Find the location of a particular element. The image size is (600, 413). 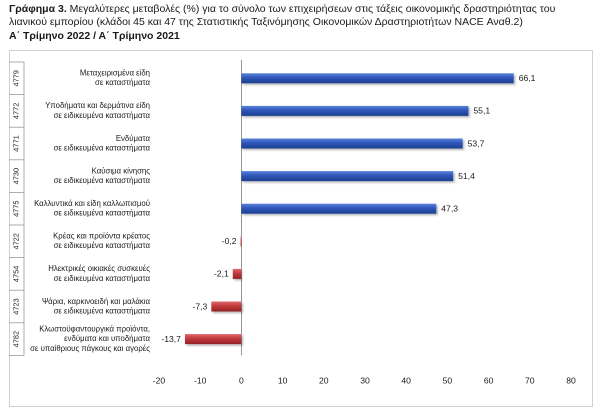

x-tick-label: -10 is located at coordinates (200, 380).